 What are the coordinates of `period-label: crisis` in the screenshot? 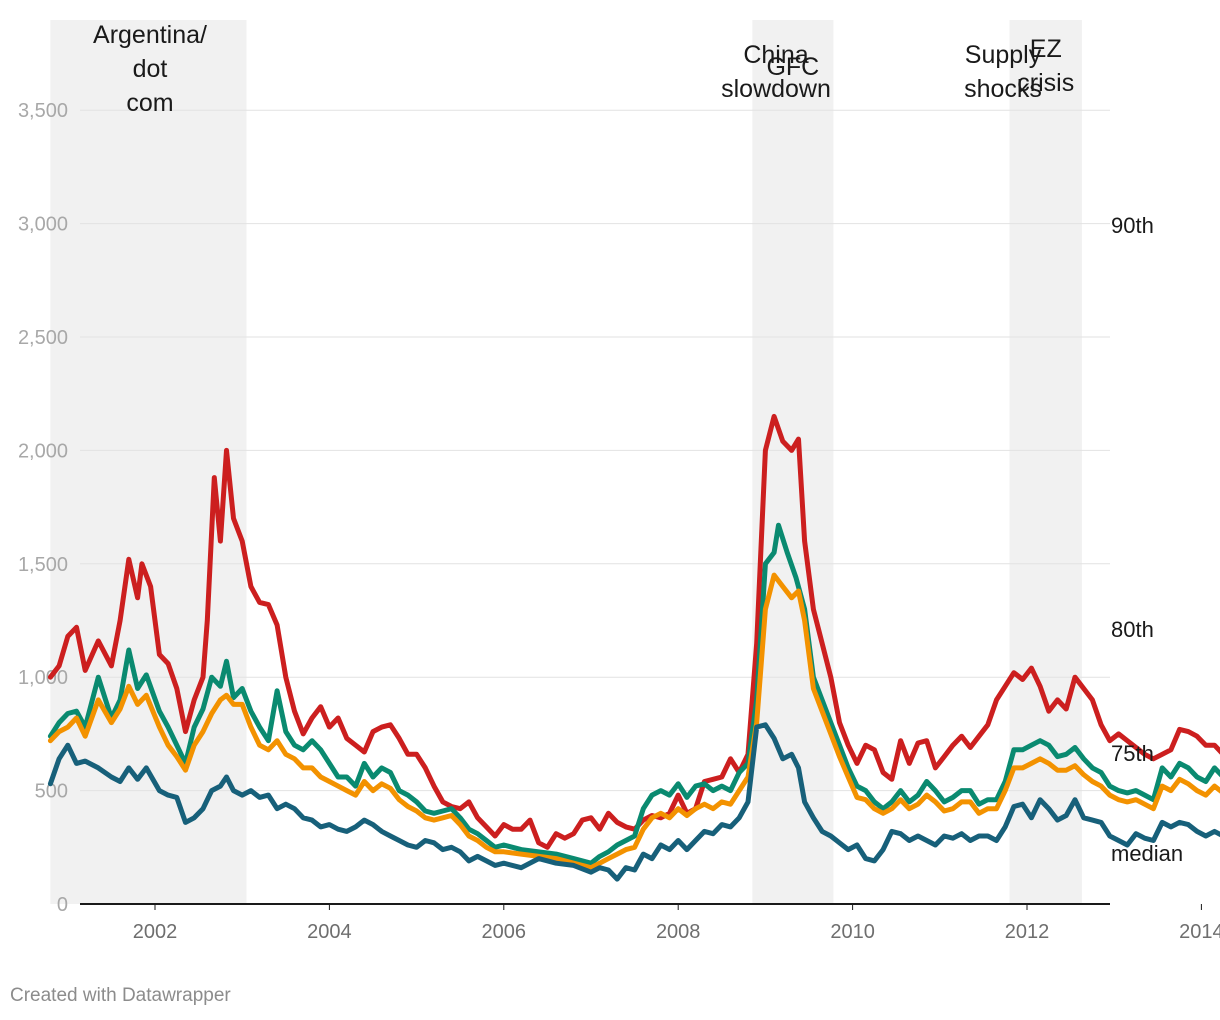 It's located at (1045, 83).